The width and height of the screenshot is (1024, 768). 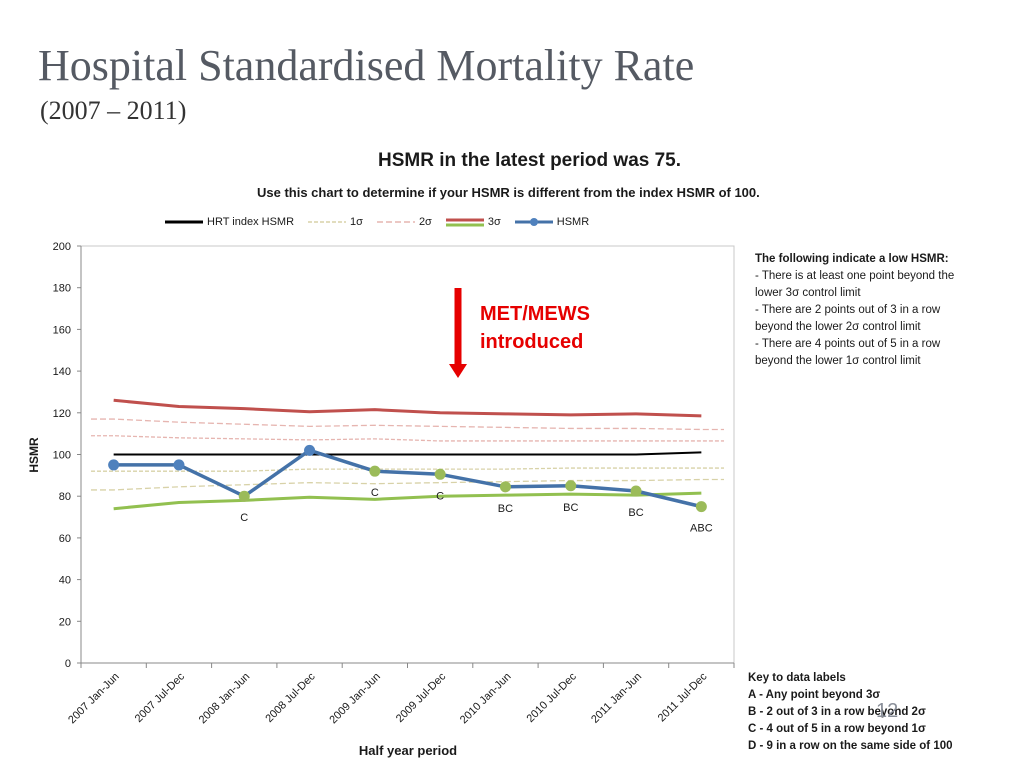 I want to click on series-line-lower3, so click(x=407, y=501).